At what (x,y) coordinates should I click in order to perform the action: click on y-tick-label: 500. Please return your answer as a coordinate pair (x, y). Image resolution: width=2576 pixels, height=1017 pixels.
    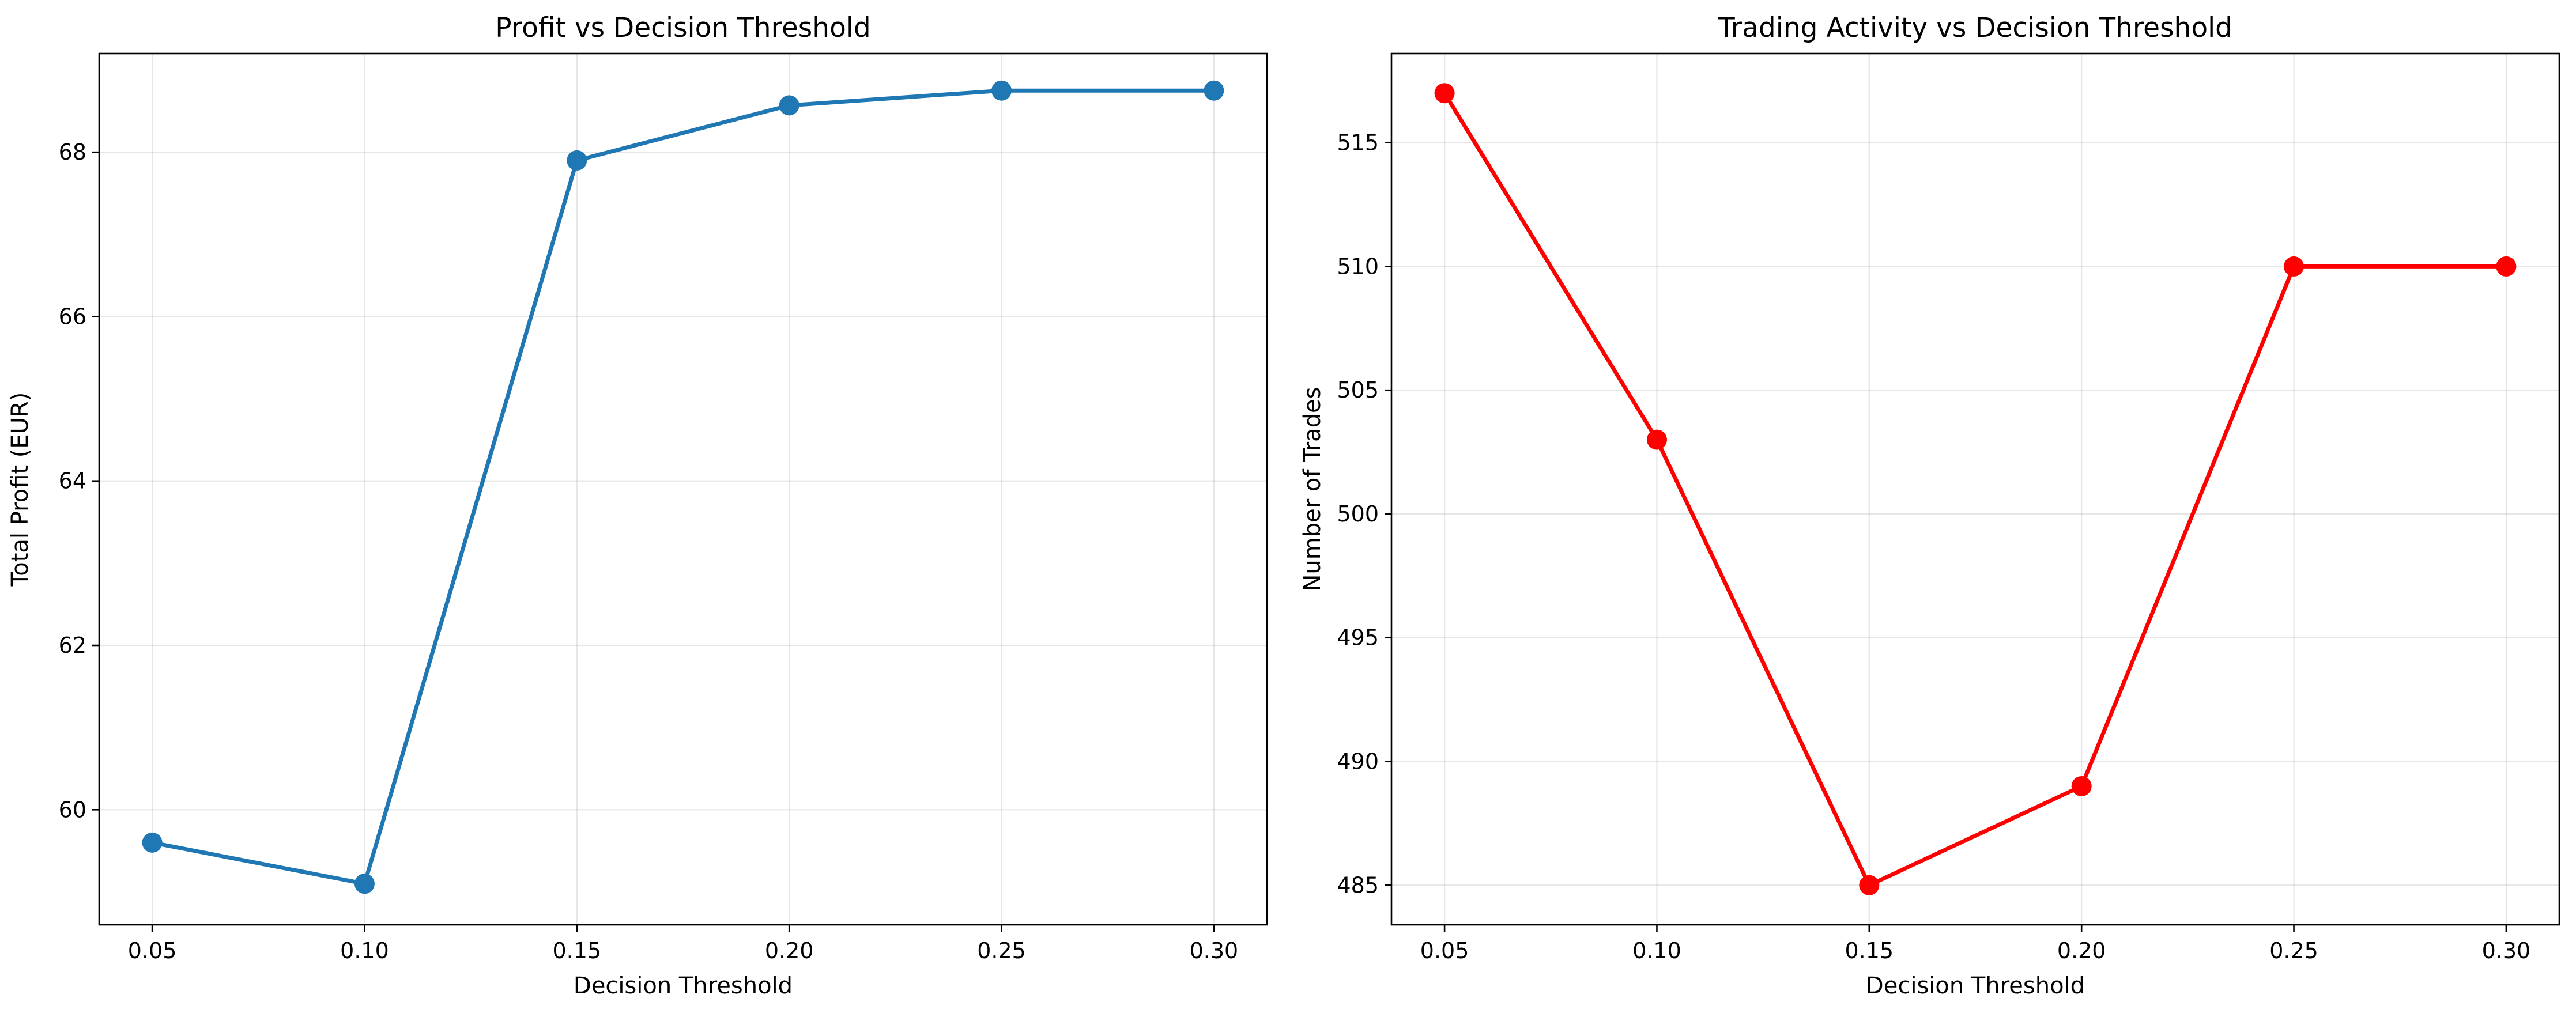
    Looking at the image, I should click on (1358, 514).